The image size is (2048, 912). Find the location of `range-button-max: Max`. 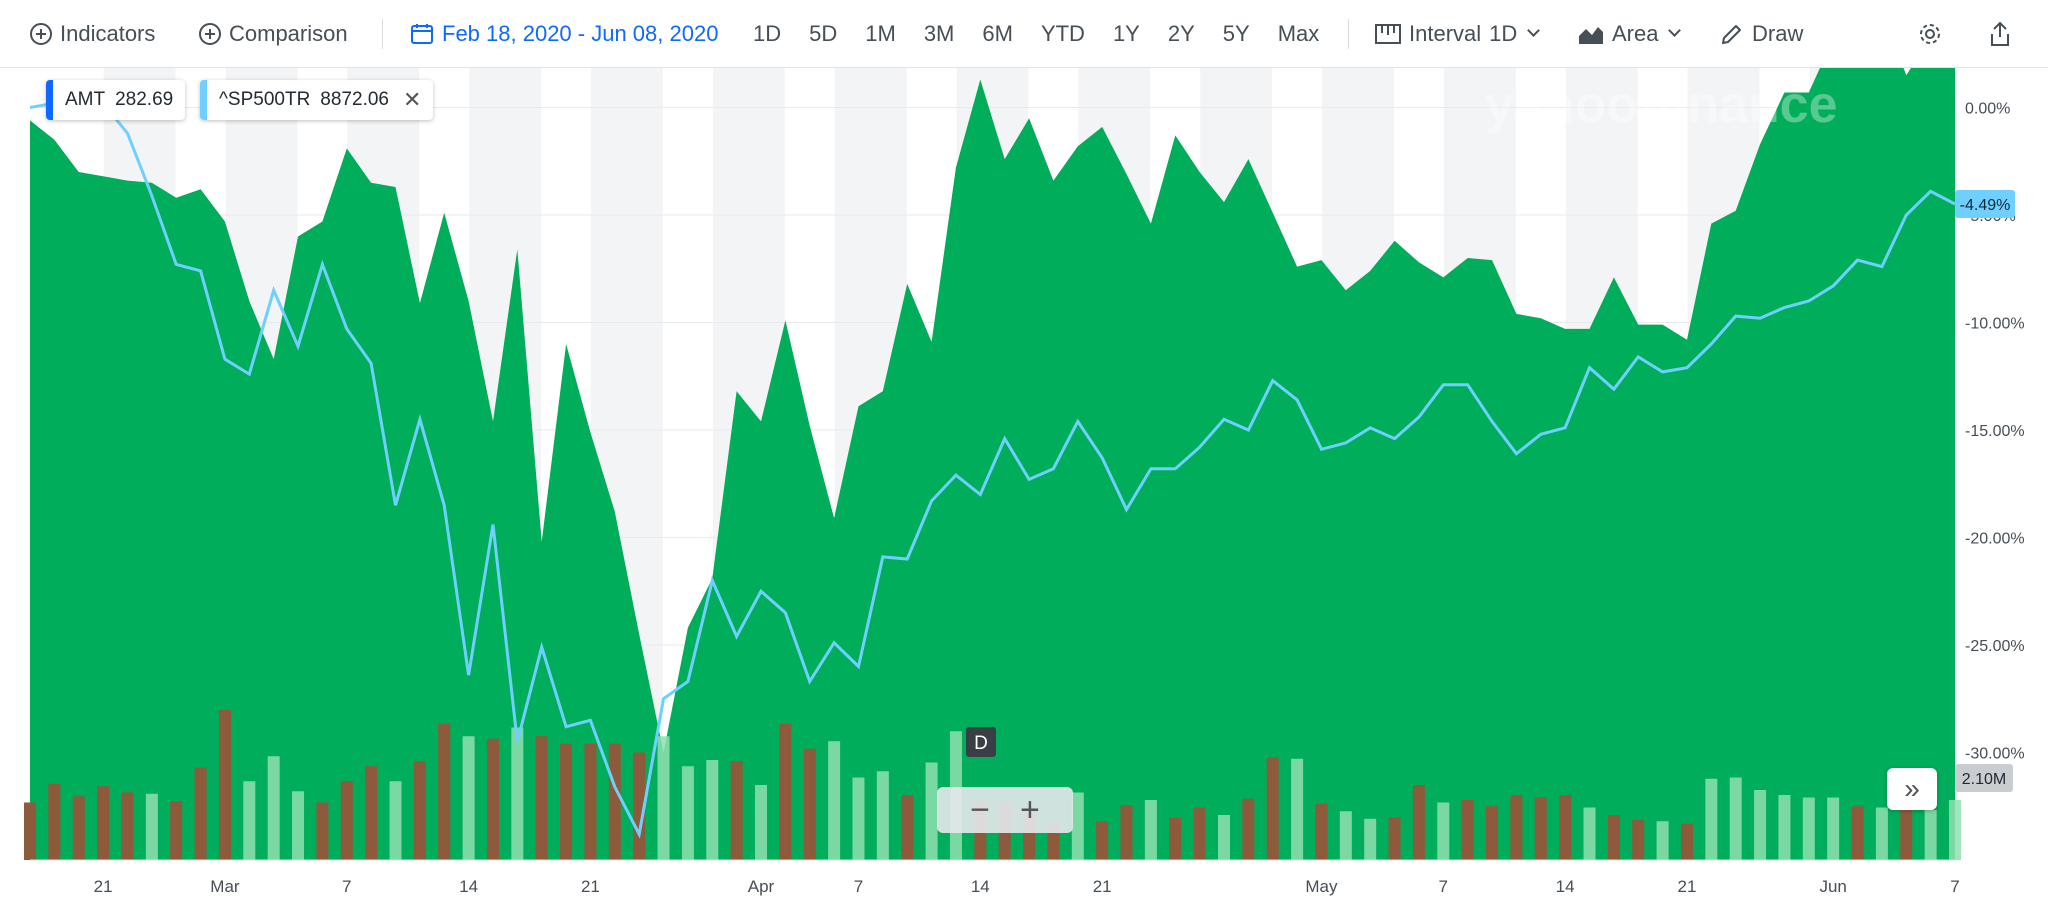

range-button-max: Max is located at coordinates (1298, 33).